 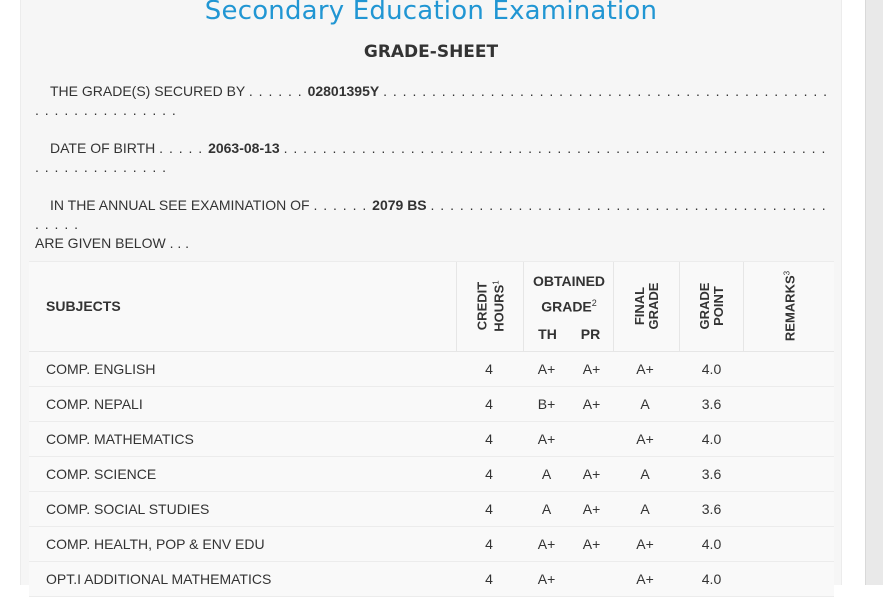 I want to click on remarks-header: REMARKS3, so click(x=790, y=306).